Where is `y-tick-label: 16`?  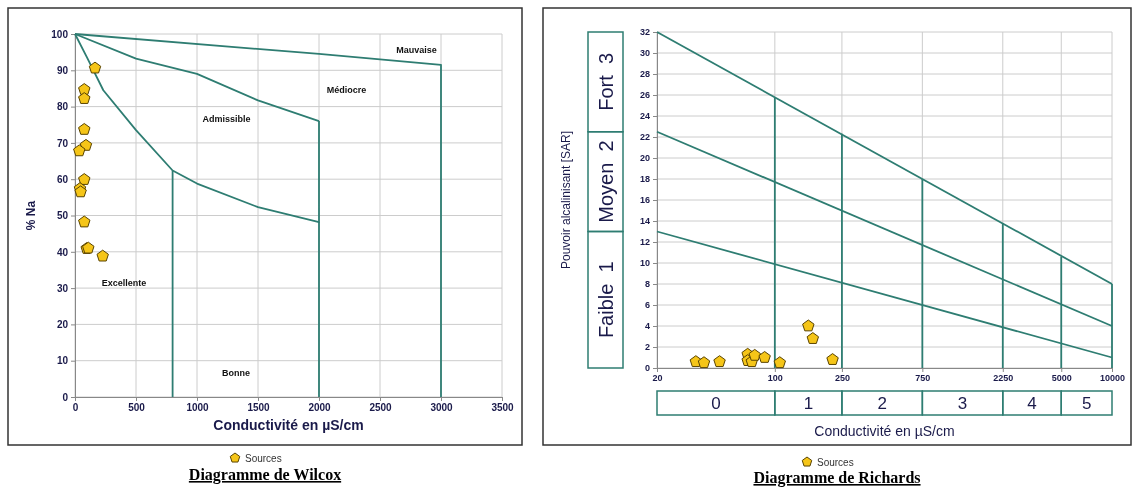 y-tick-label: 16 is located at coordinates (644, 200).